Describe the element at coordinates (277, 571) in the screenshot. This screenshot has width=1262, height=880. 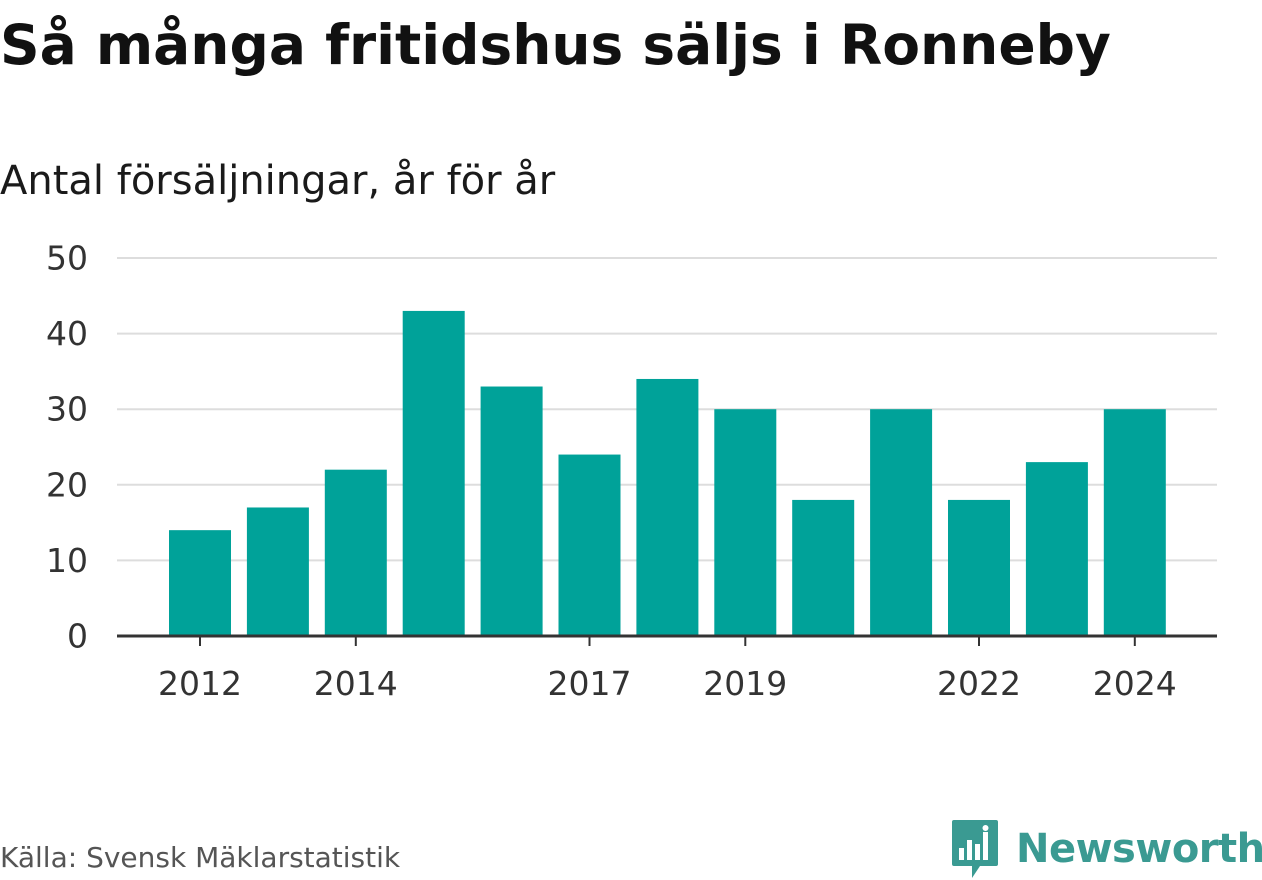
I see `bar-2013` at that location.